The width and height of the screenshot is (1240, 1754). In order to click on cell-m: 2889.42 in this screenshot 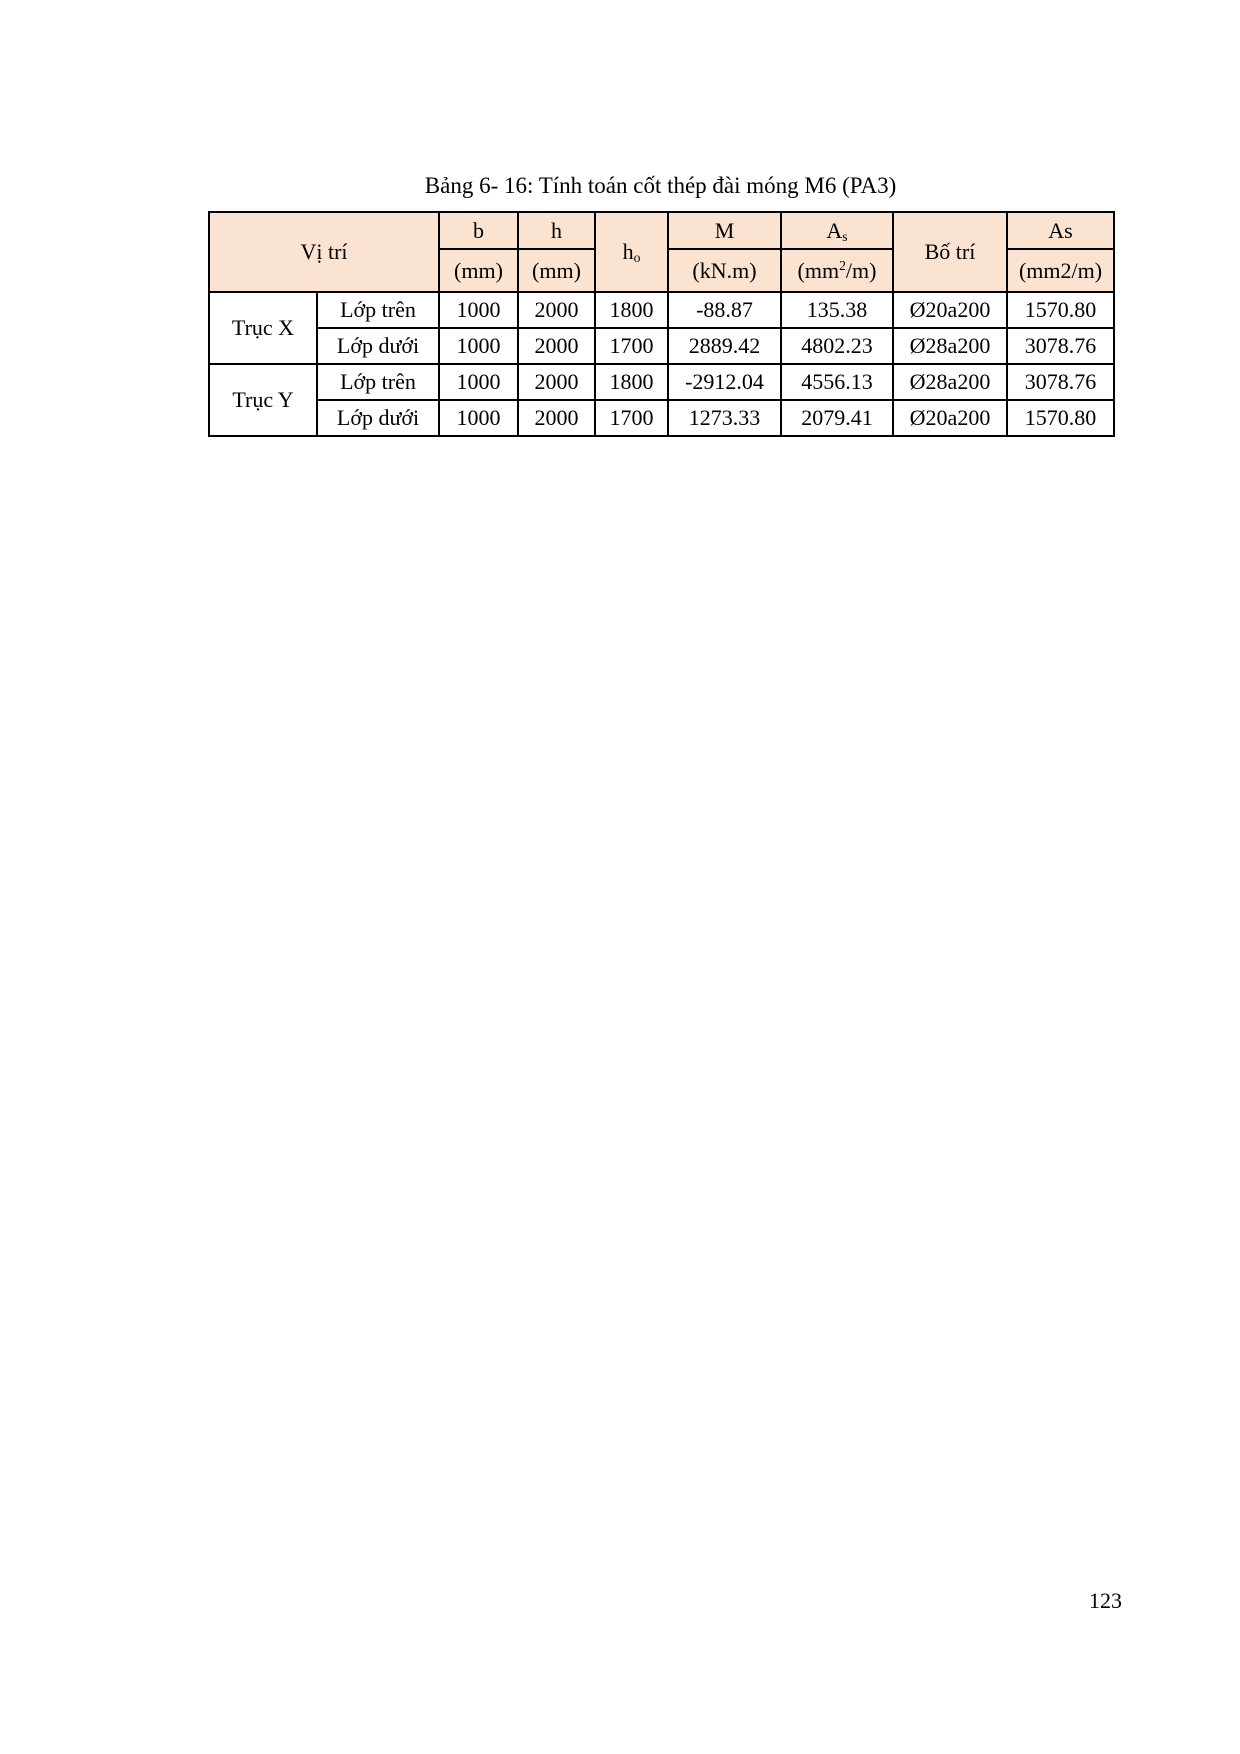, I will do `click(724, 346)`.